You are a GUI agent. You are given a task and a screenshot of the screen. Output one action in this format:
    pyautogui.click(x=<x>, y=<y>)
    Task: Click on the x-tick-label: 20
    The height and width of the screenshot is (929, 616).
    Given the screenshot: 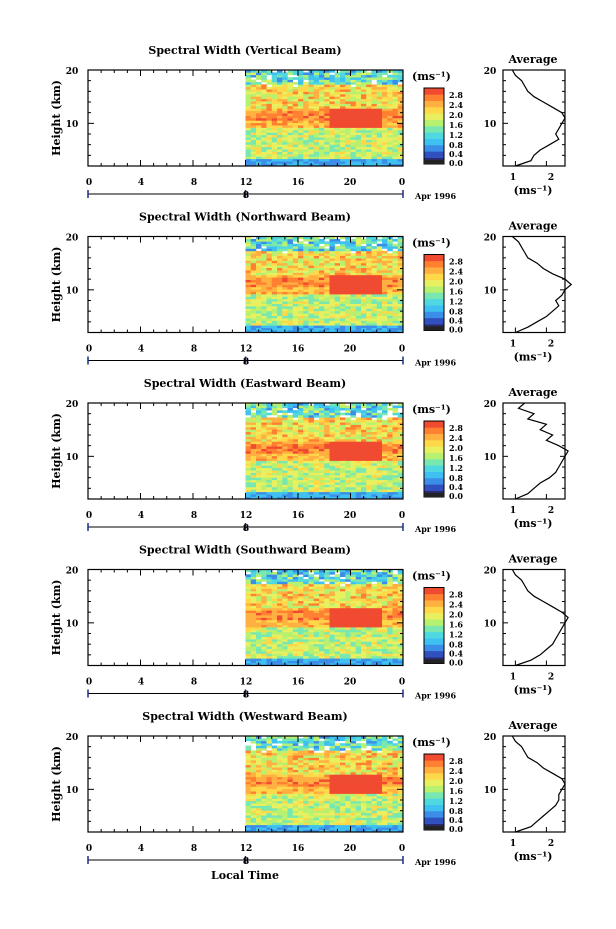 What is the action you would take?
    pyautogui.click(x=350, y=350)
    